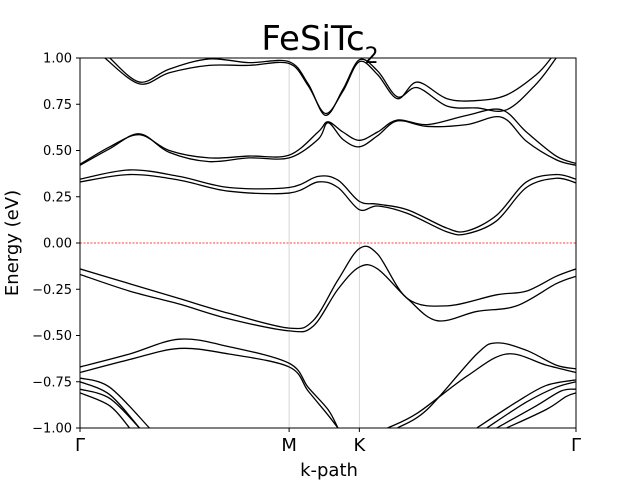 The height and width of the screenshot is (480, 640). What do you see at coordinates (52, 382) in the screenshot?
I see `y-tick-label-1: −0.75` at bounding box center [52, 382].